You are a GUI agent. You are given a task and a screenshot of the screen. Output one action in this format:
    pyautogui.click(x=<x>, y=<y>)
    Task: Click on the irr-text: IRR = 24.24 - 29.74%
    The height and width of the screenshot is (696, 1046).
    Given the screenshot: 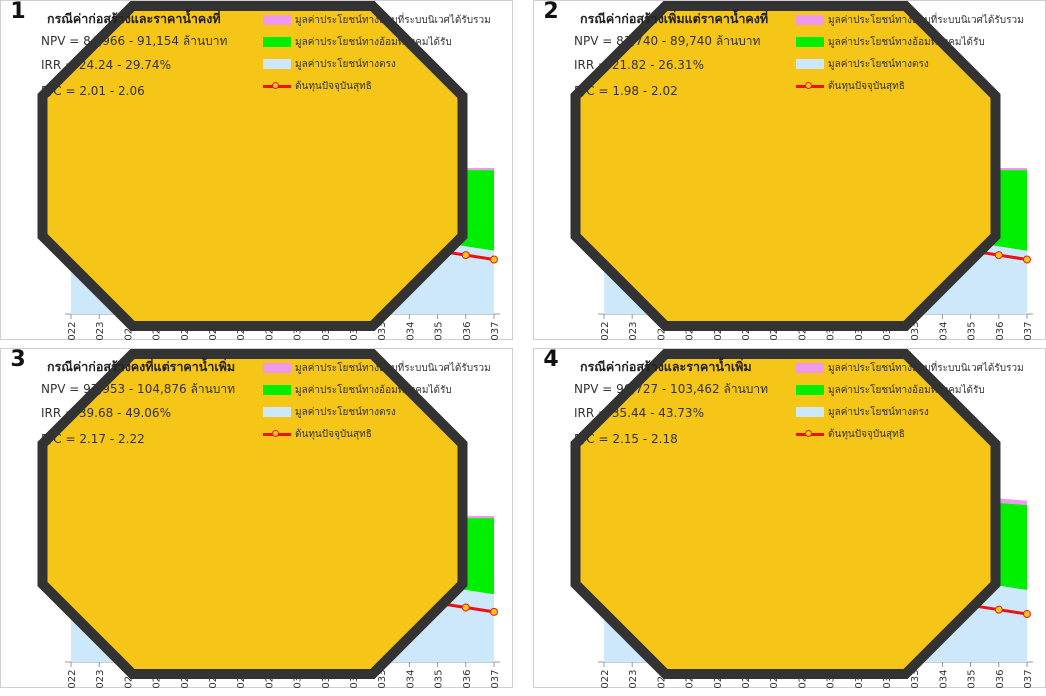 What is the action you would take?
    pyautogui.click(x=106, y=65)
    